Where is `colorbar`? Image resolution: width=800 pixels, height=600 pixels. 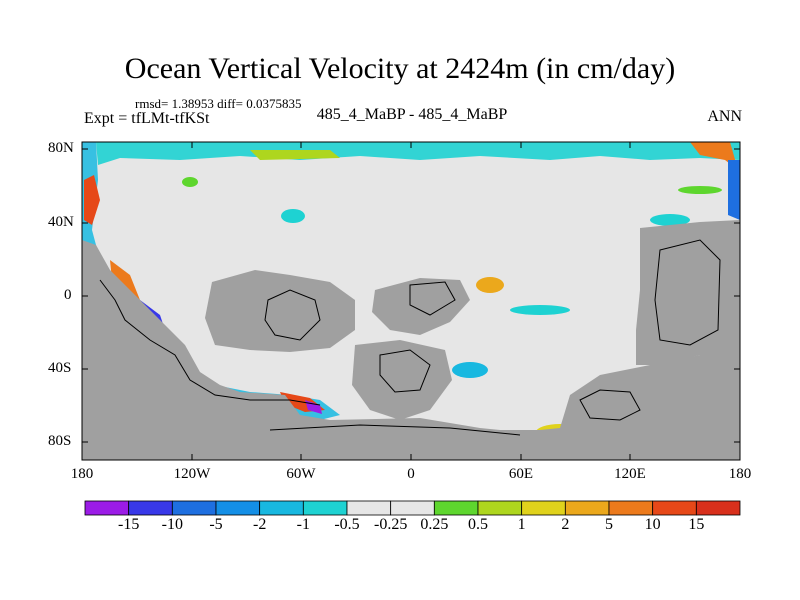
colorbar is located at coordinates (412, 508).